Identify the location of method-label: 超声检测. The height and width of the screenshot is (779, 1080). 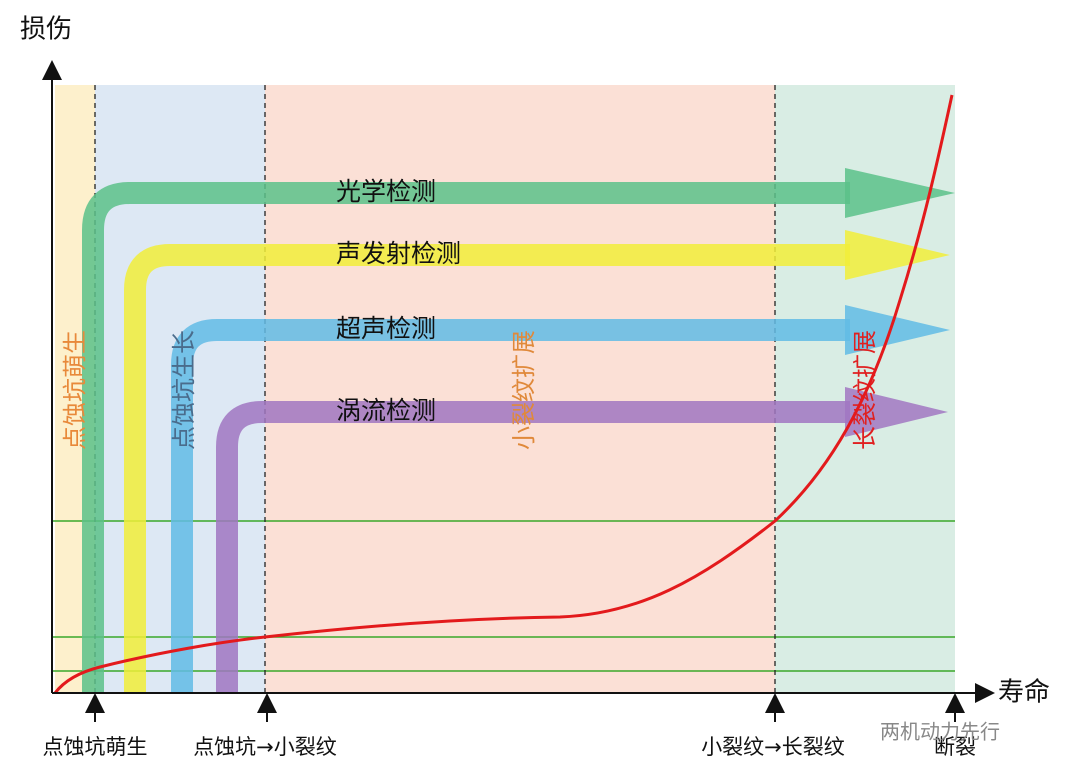
(386, 328).